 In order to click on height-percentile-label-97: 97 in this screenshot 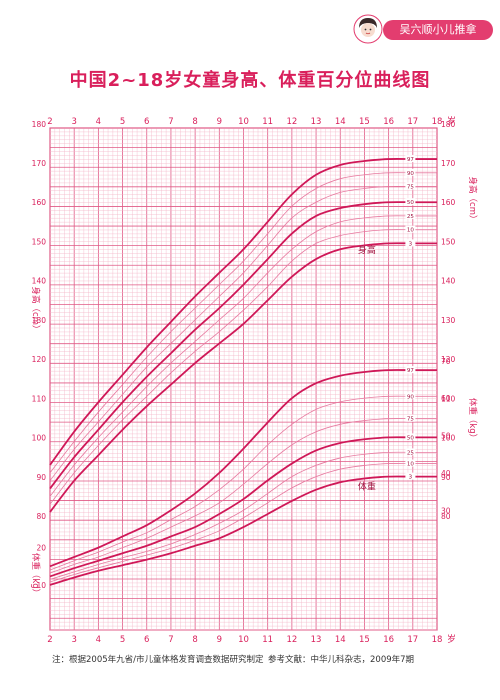, I will do `click(410, 160)`.